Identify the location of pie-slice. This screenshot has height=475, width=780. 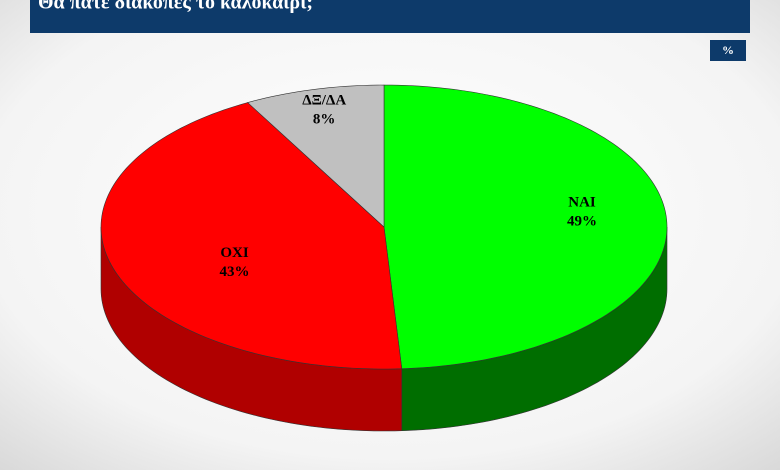
(316, 156).